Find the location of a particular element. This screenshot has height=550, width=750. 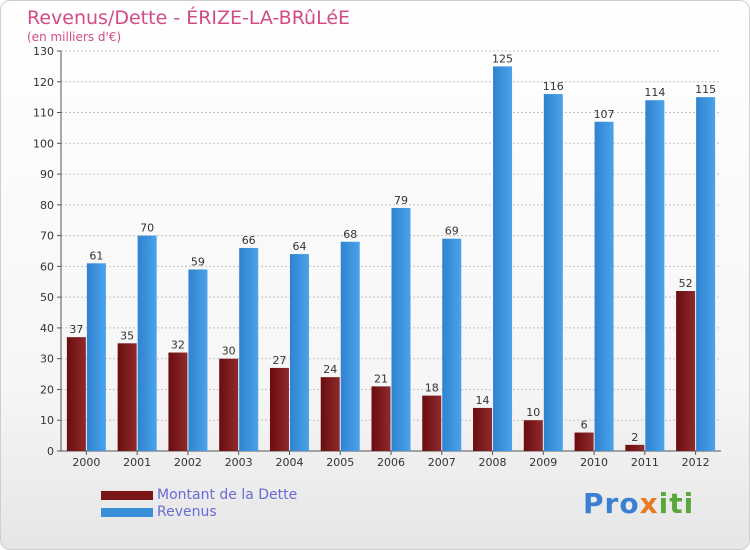

y-tick-label: 130 is located at coordinates (43, 51).